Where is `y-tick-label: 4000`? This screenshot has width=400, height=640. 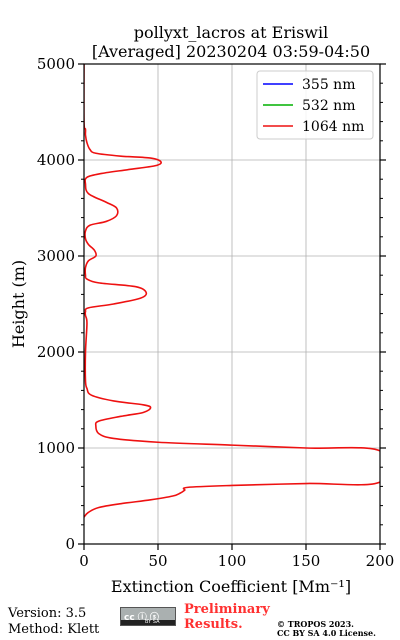 y-tick-label: 4000 is located at coordinates (56, 160).